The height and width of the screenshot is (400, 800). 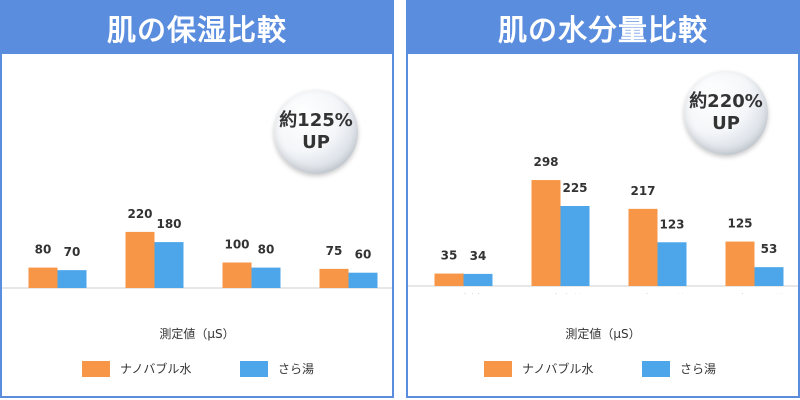 I want to click on data-label: 35, so click(x=449, y=256).